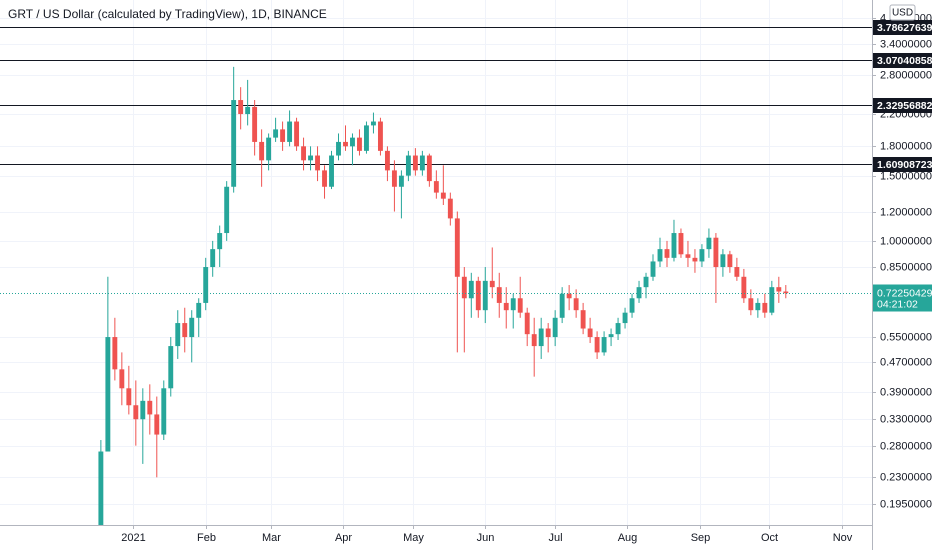 This screenshot has width=932, height=555. What do you see at coordinates (904, 61) in the screenshot?
I see `price-tag-label: 3.07040858` at bounding box center [904, 61].